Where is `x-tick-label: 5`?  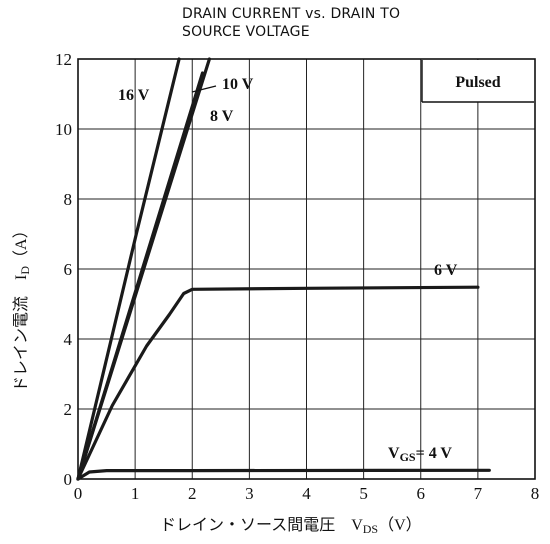 x-tick-label: 5 is located at coordinates (363, 493).